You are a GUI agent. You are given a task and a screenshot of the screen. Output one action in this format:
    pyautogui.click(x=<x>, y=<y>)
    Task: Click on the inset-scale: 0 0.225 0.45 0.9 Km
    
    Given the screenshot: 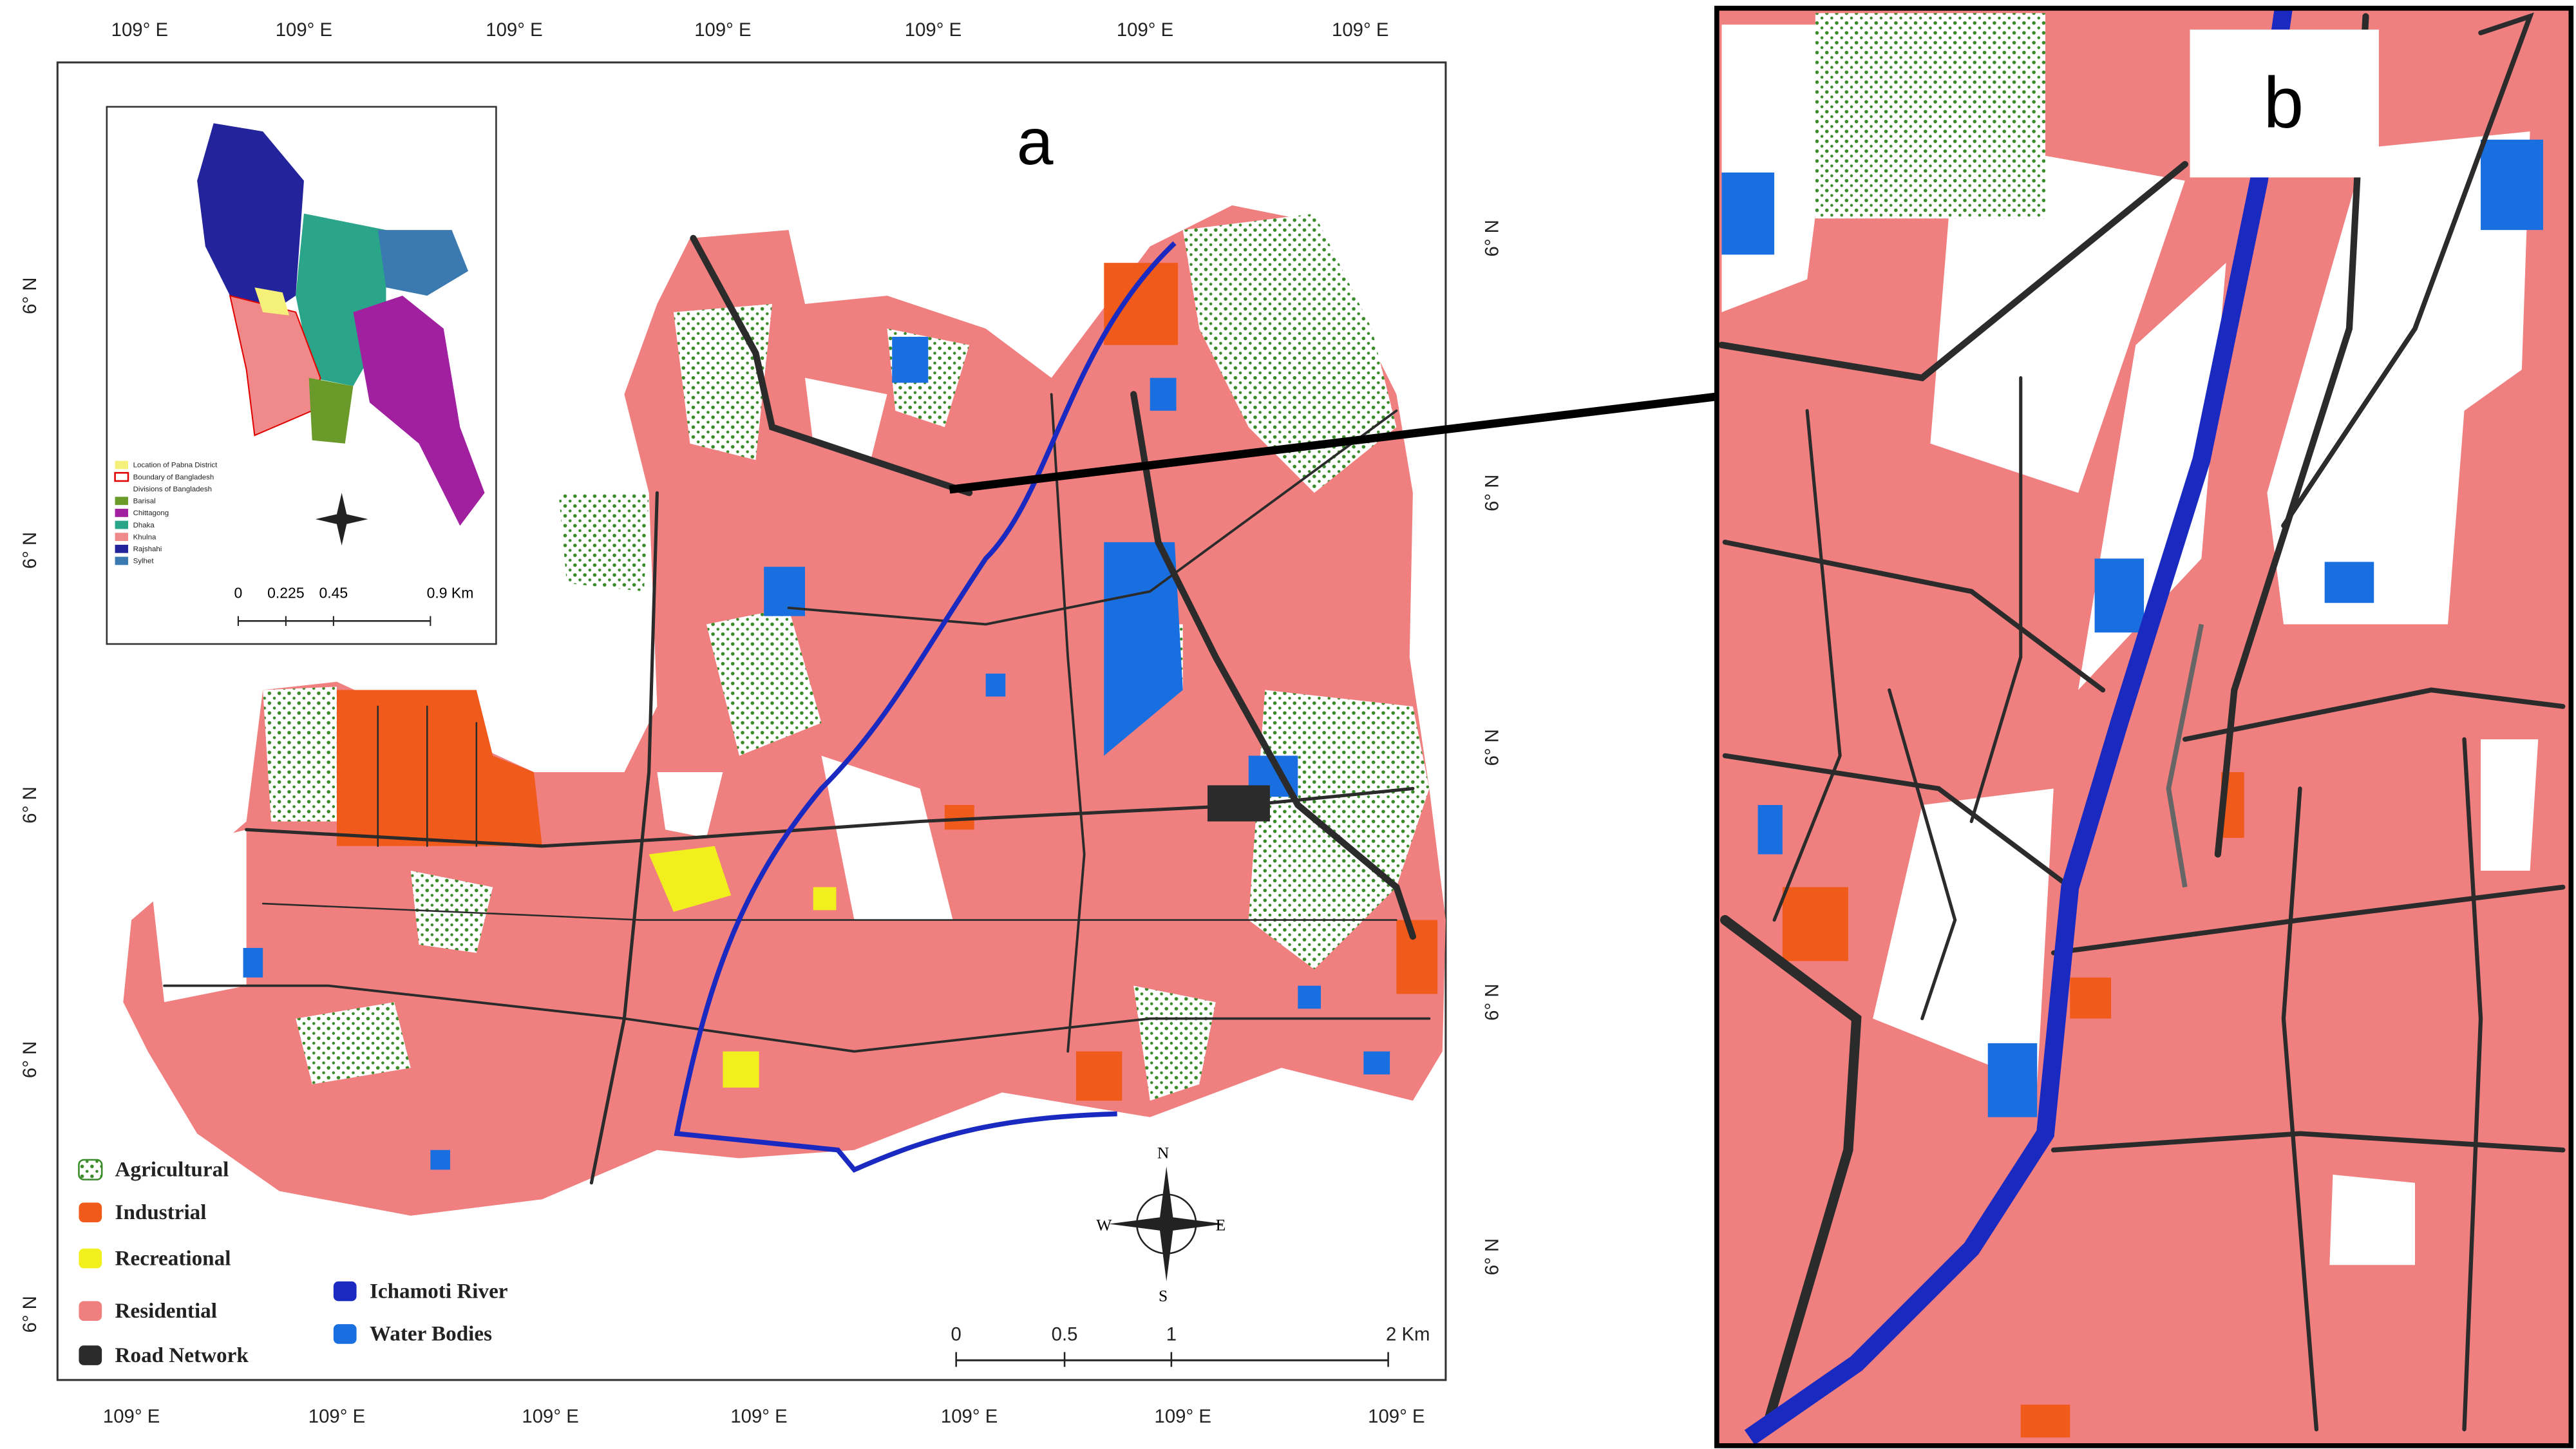 What is the action you would take?
    pyautogui.click(x=354, y=605)
    